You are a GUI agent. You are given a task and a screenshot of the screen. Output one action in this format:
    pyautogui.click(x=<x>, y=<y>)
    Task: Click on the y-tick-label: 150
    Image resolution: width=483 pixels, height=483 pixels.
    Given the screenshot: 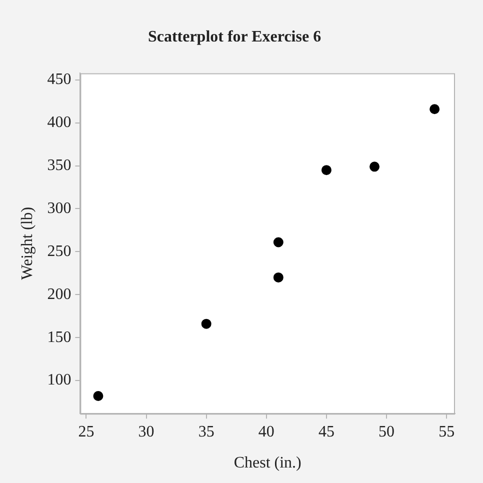 What is the action you would take?
    pyautogui.click(x=59, y=337)
    